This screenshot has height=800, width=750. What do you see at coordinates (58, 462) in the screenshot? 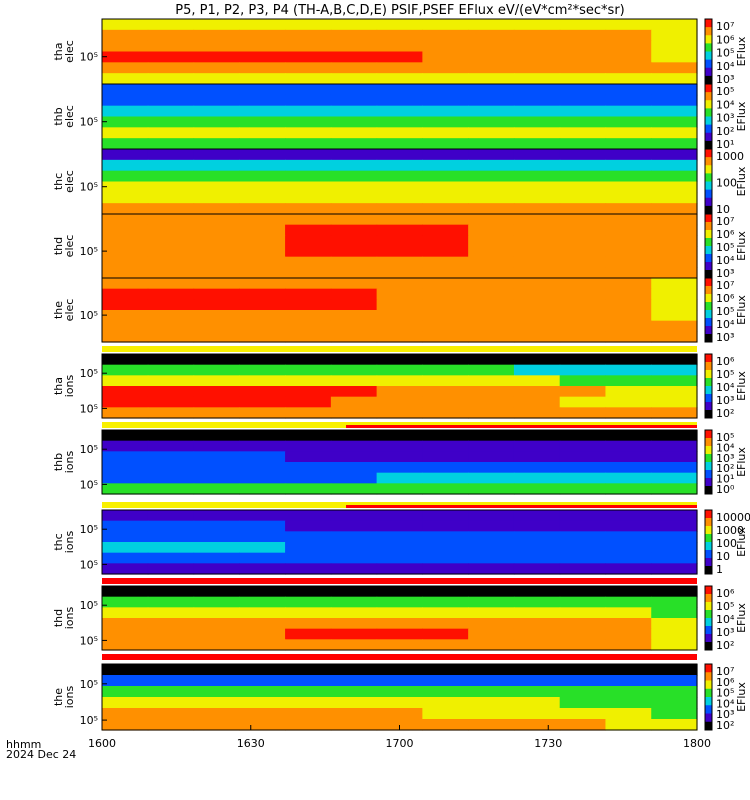
I see `panel-probe-label: thb` at bounding box center [58, 462].